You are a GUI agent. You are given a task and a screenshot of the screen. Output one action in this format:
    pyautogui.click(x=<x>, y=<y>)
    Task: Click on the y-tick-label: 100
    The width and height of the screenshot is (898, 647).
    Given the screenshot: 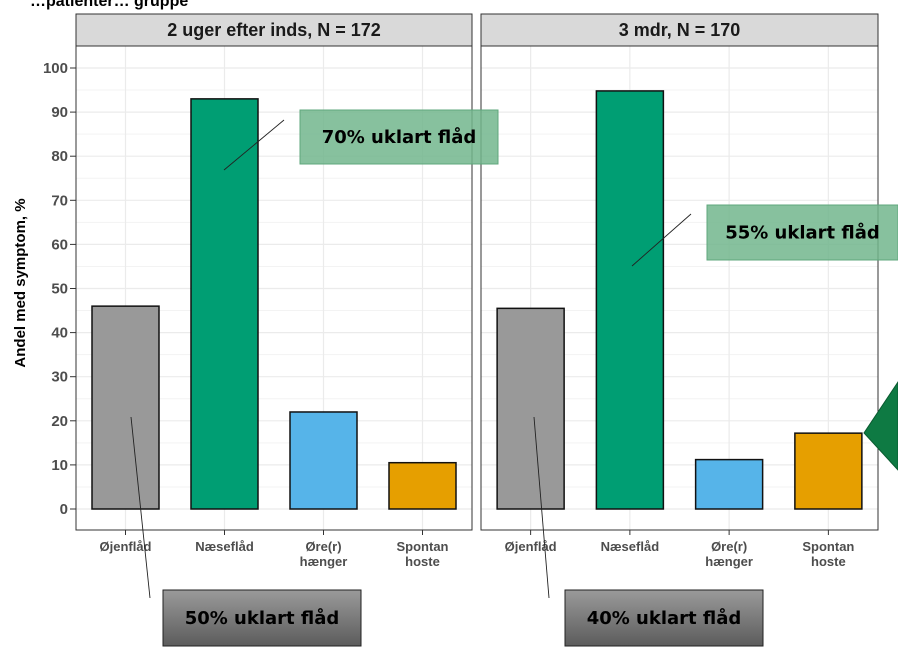 What is the action you would take?
    pyautogui.click(x=55, y=68)
    